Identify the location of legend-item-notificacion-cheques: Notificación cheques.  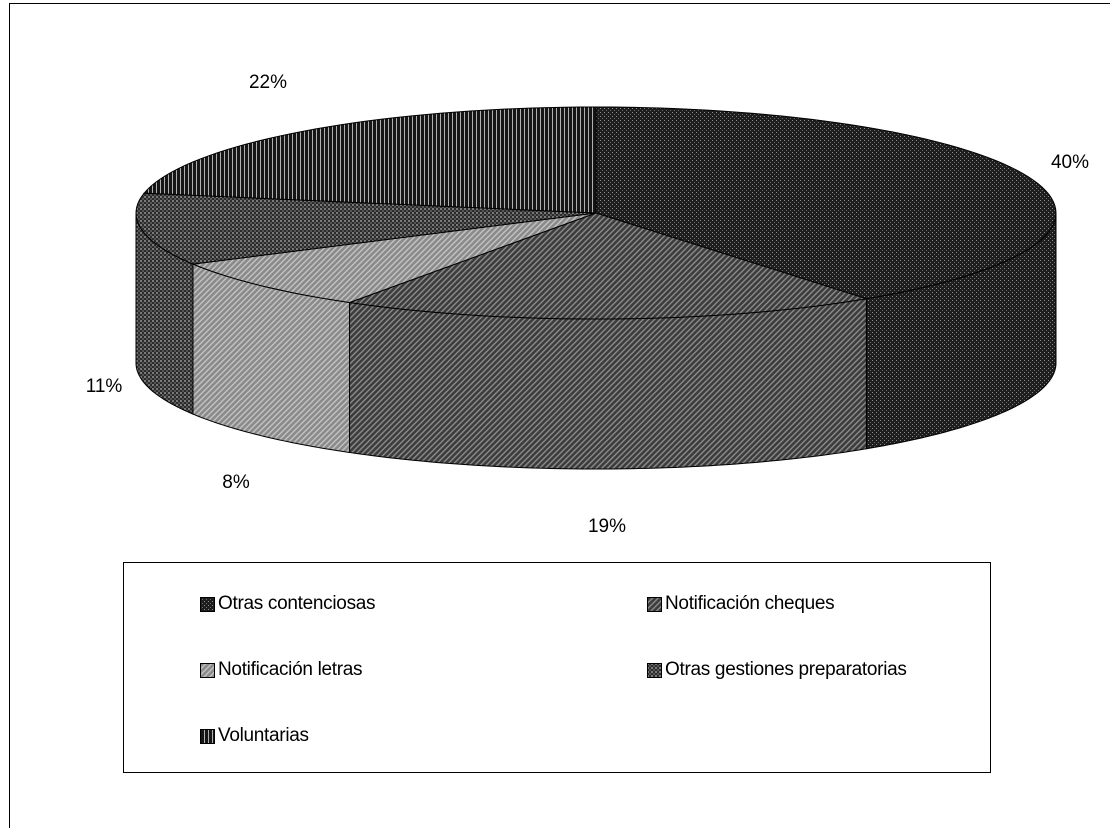
(741, 604).